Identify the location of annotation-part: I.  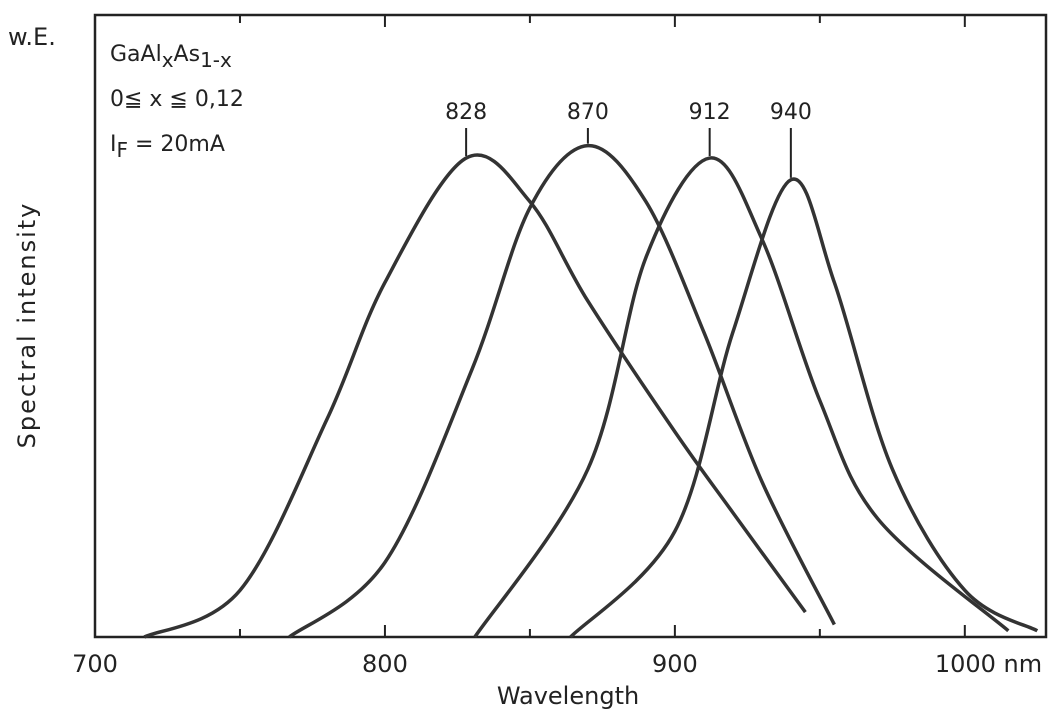
(113, 144).